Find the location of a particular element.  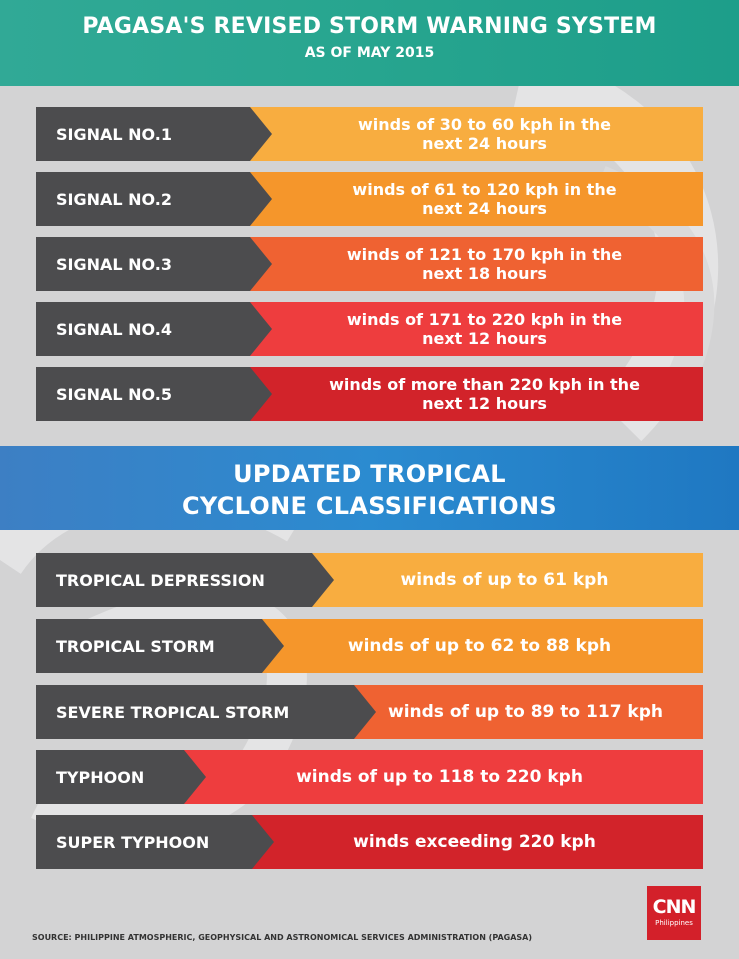

signal-label: SIGNAL NO.1 is located at coordinates (154, 134).